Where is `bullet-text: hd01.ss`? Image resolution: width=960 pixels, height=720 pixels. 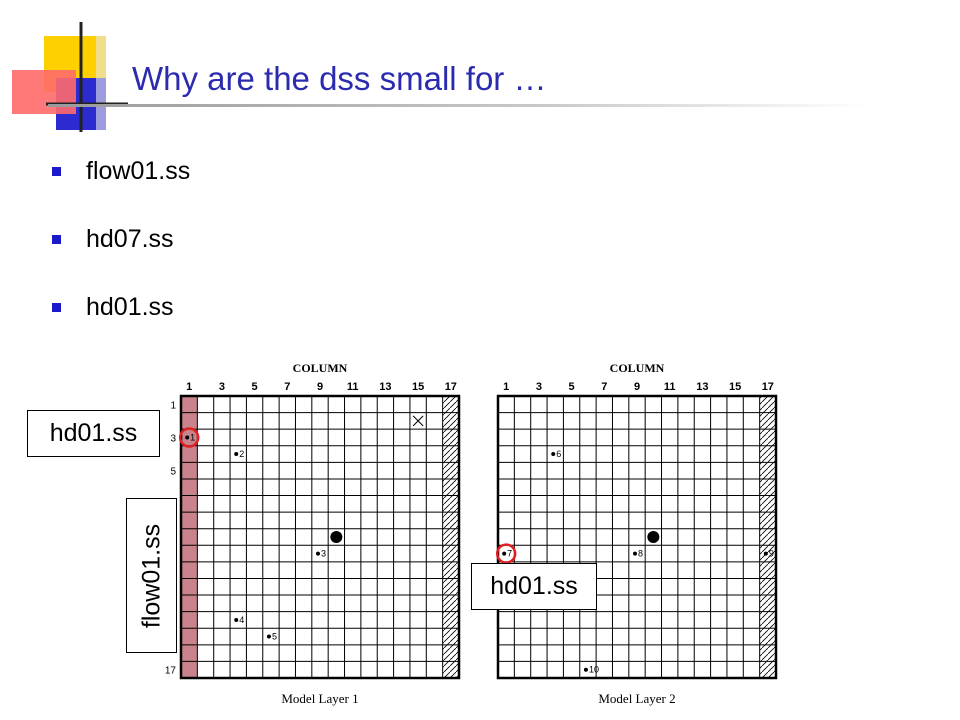
bullet-text: hd01.ss is located at coordinates (130, 307).